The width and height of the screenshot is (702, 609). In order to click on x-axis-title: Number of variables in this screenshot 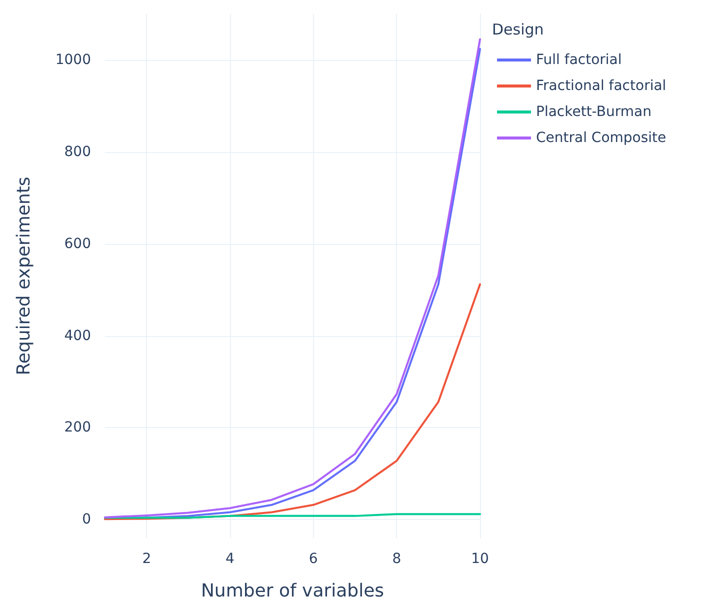, I will do `click(292, 591)`.